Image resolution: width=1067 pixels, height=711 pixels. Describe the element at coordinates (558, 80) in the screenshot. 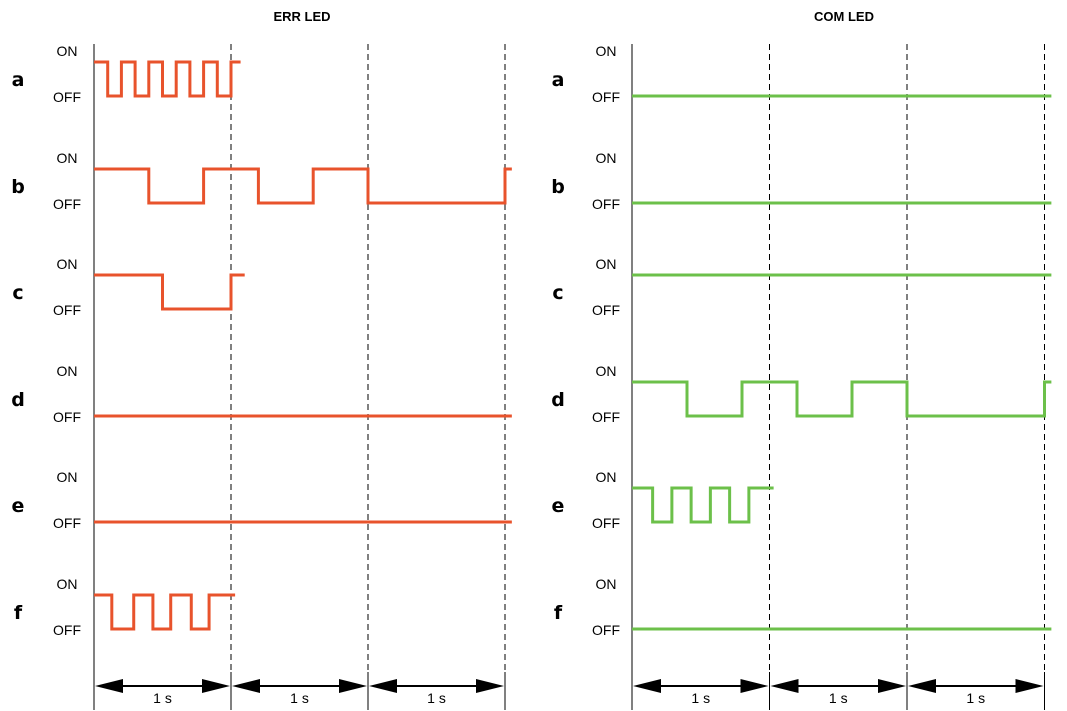

I see `com-row-letter-a: a` at that location.